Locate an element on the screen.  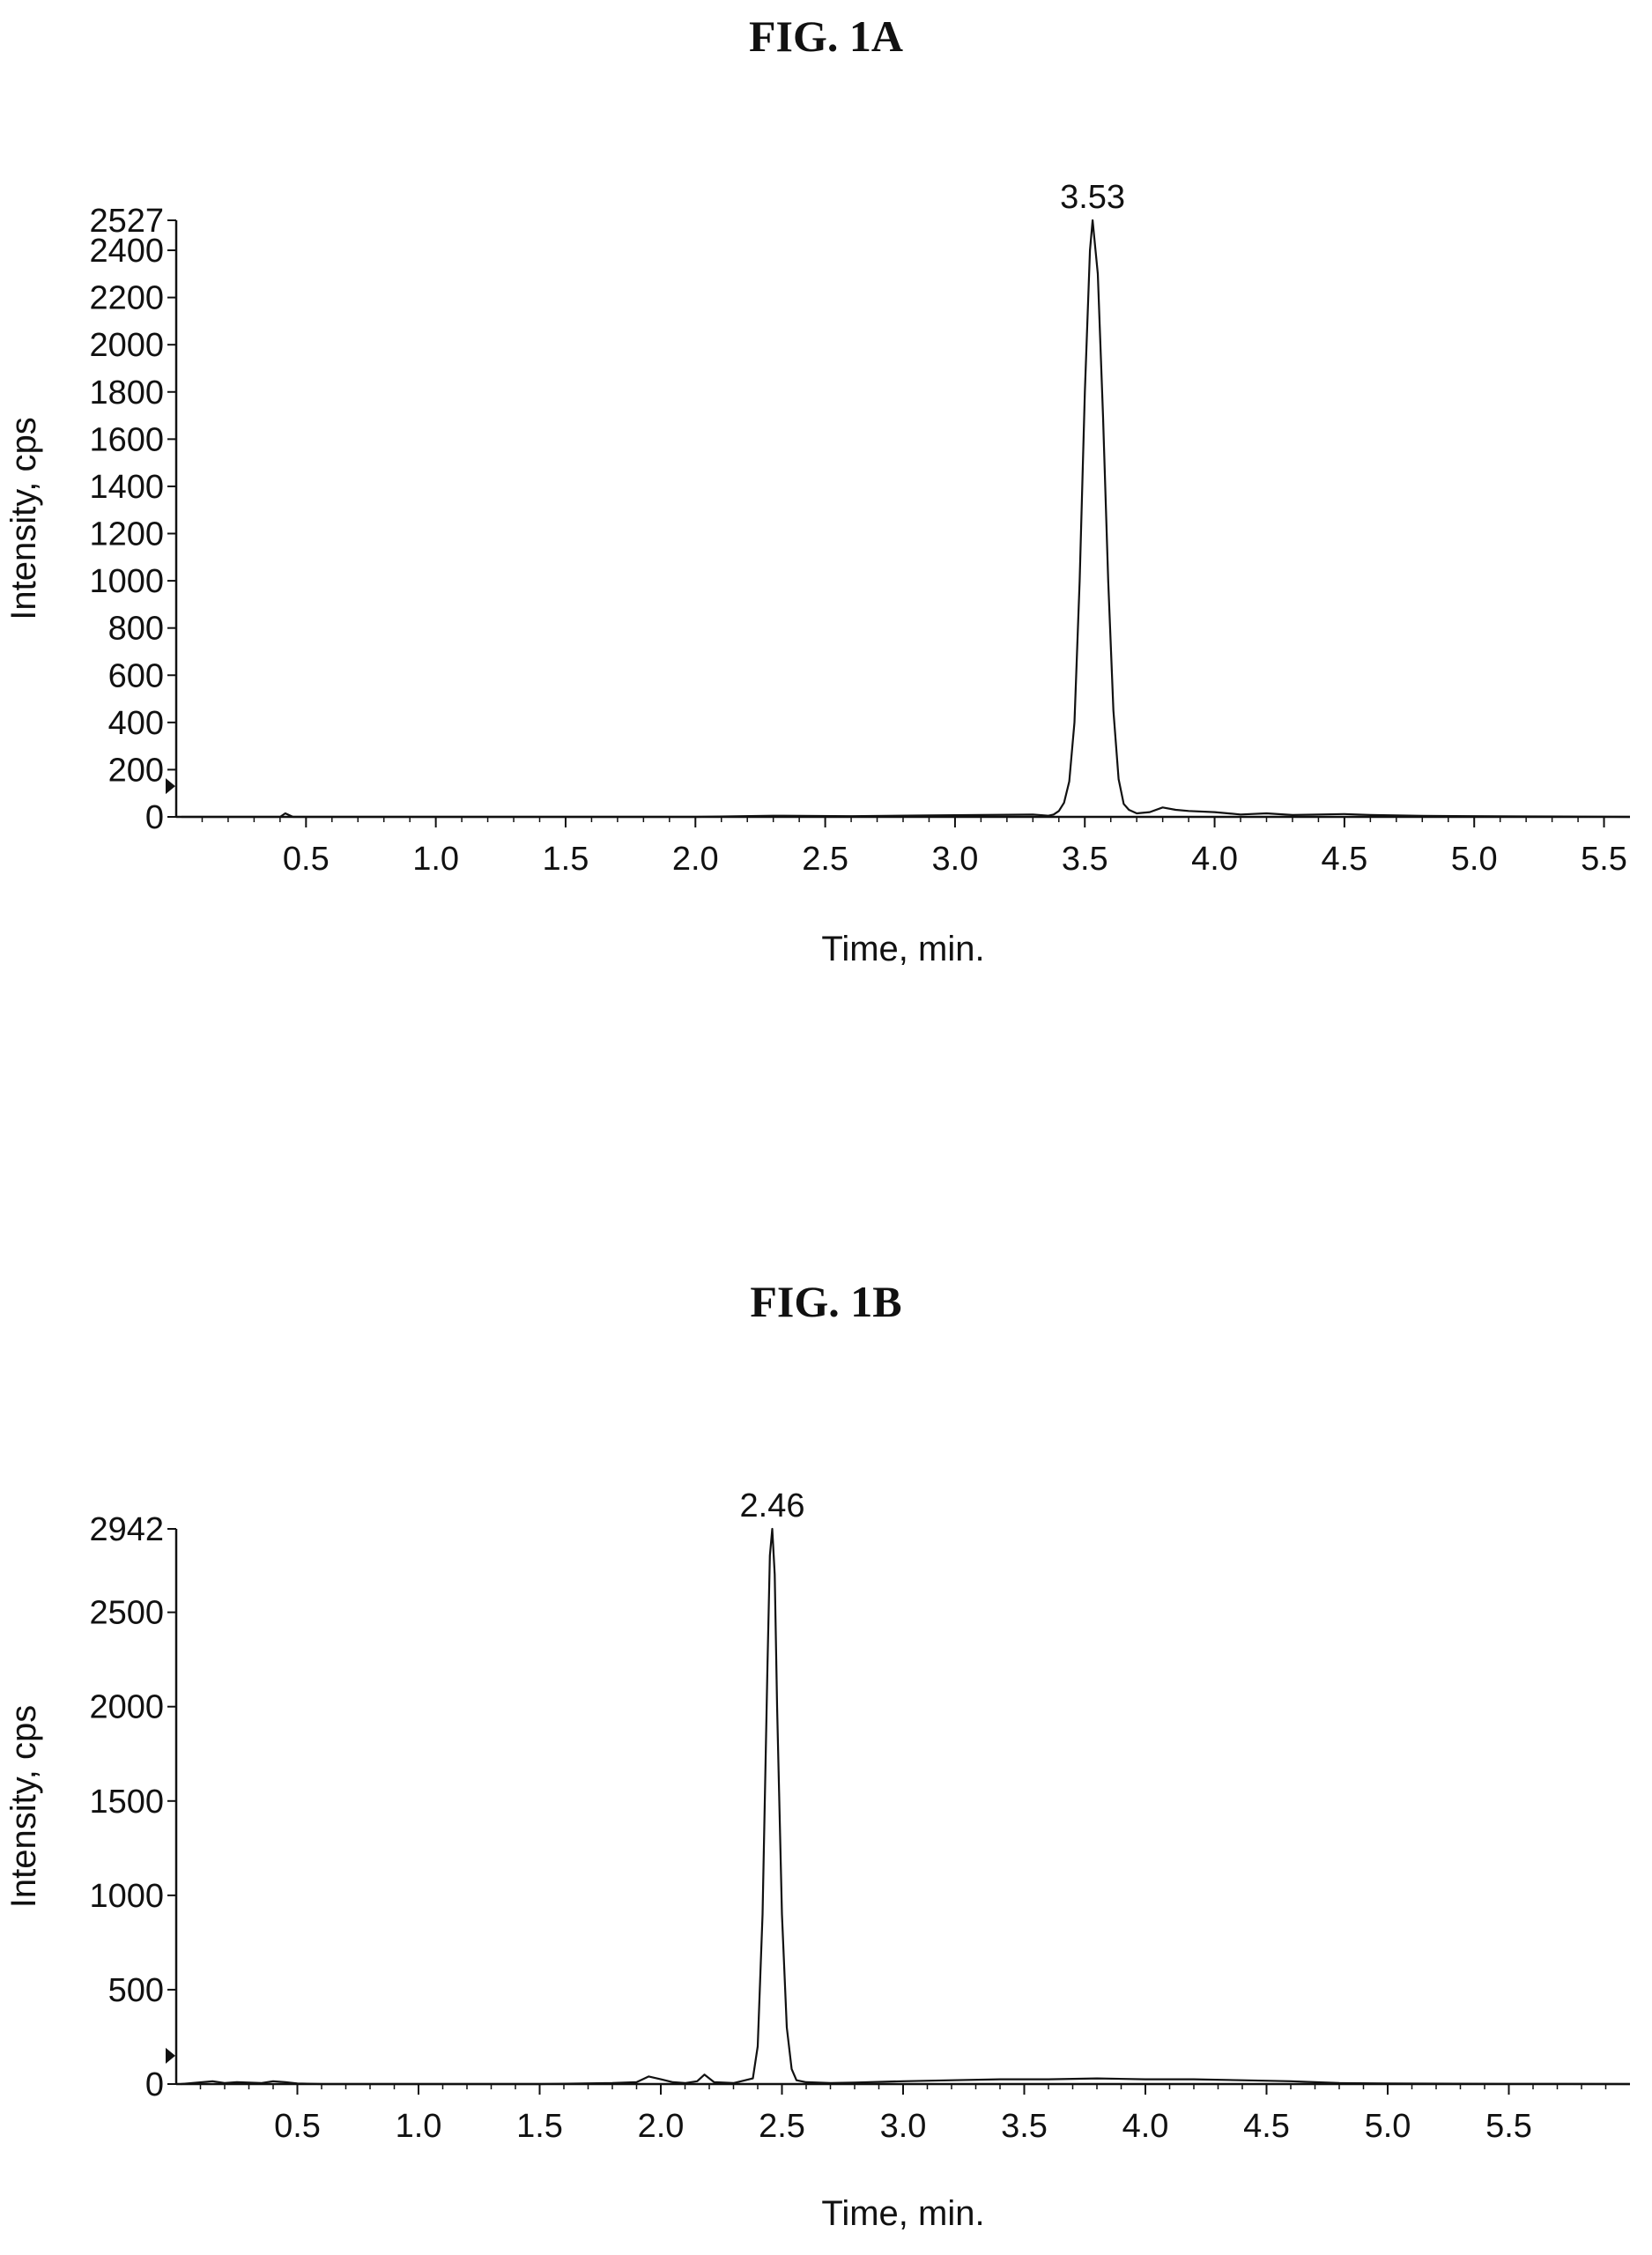
y-tick-label: 800 is located at coordinates (136, 629).